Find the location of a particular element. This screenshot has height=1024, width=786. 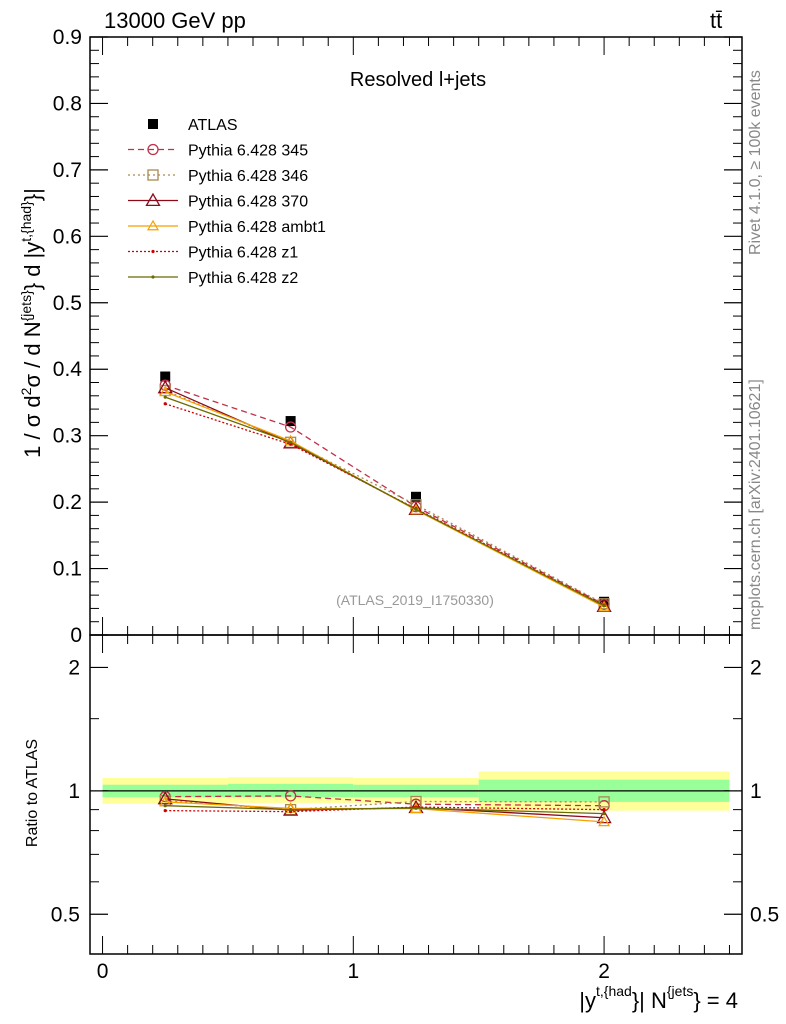

series-pythia-6-428-ambt1 is located at coordinates (385, 498).